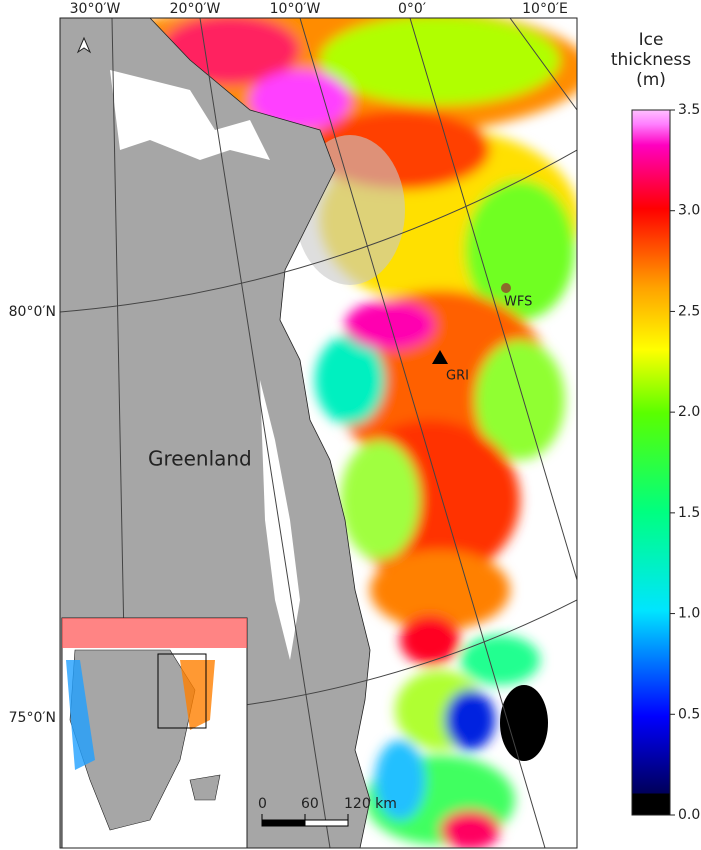 The width and height of the screenshot is (701, 850). I want to click on longitude-label: 10°0′W, so click(295, 9).